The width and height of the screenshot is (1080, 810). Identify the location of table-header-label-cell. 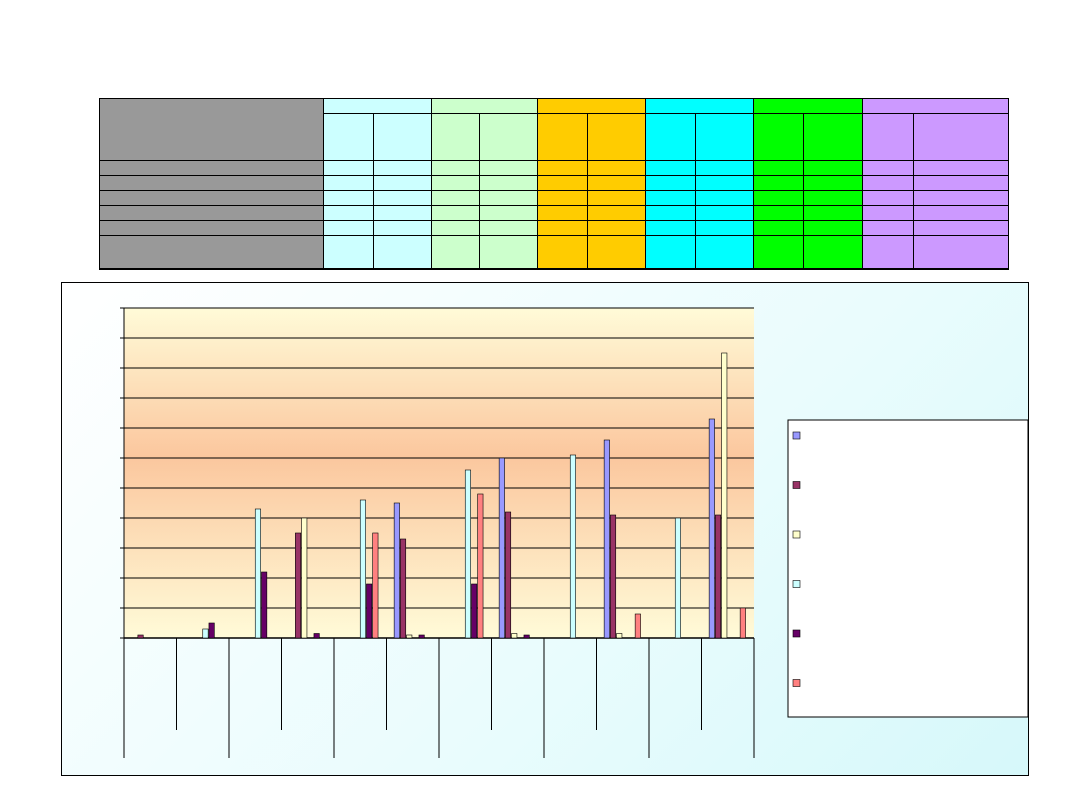
(211, 129).